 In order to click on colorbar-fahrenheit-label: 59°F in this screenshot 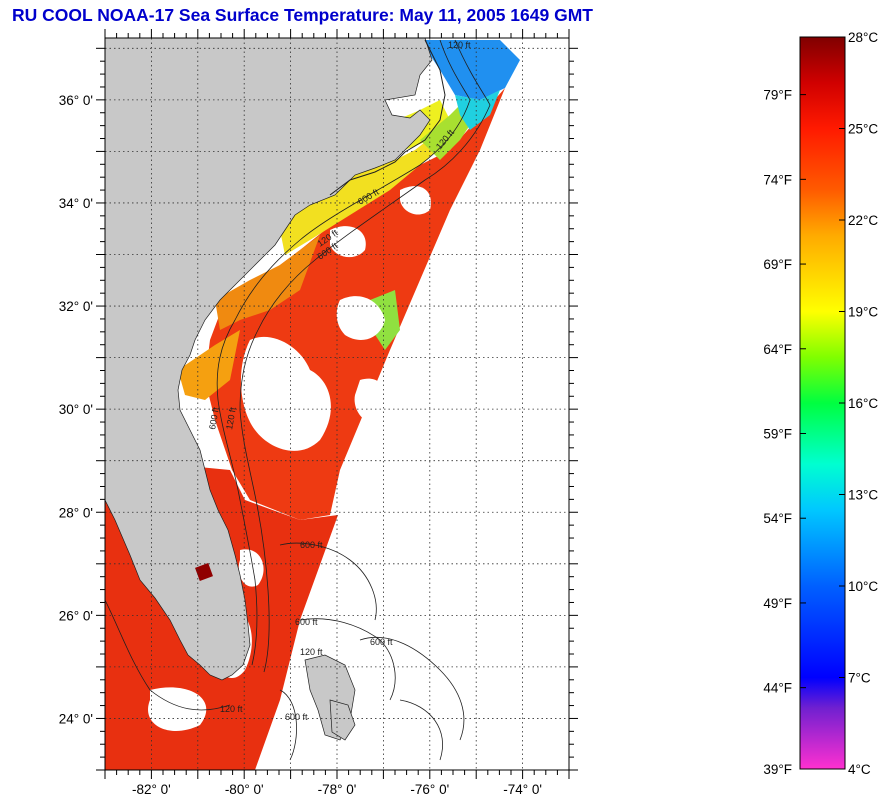, I will do `click(777, 434)`.